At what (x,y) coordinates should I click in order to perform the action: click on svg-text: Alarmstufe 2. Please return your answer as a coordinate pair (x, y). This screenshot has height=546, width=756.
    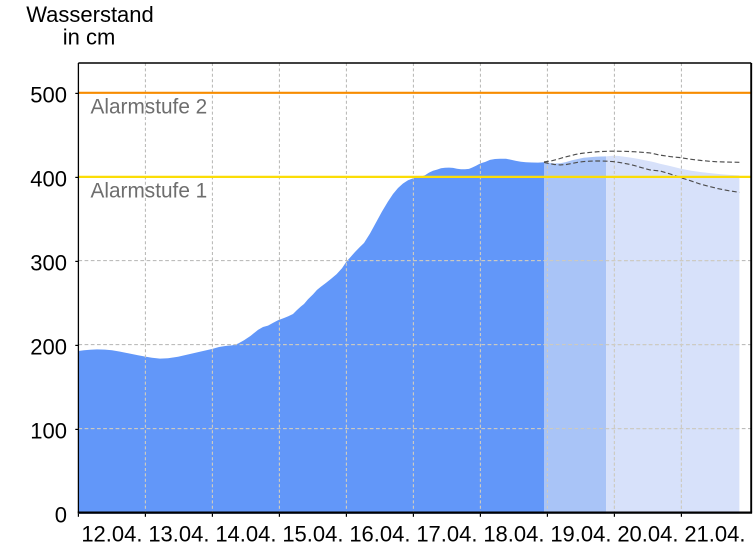
    Looking at the image, I should click on (149, 107).